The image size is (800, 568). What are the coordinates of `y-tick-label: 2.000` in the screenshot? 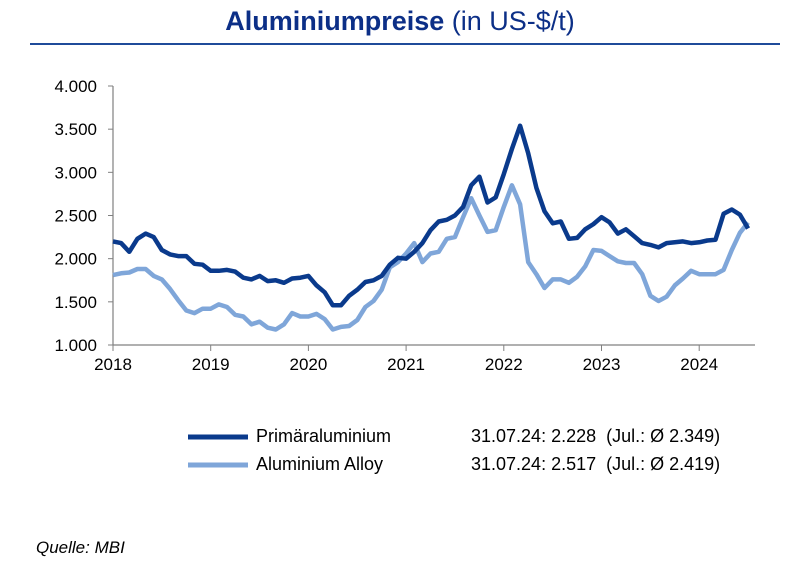 It's located at (75, 259).